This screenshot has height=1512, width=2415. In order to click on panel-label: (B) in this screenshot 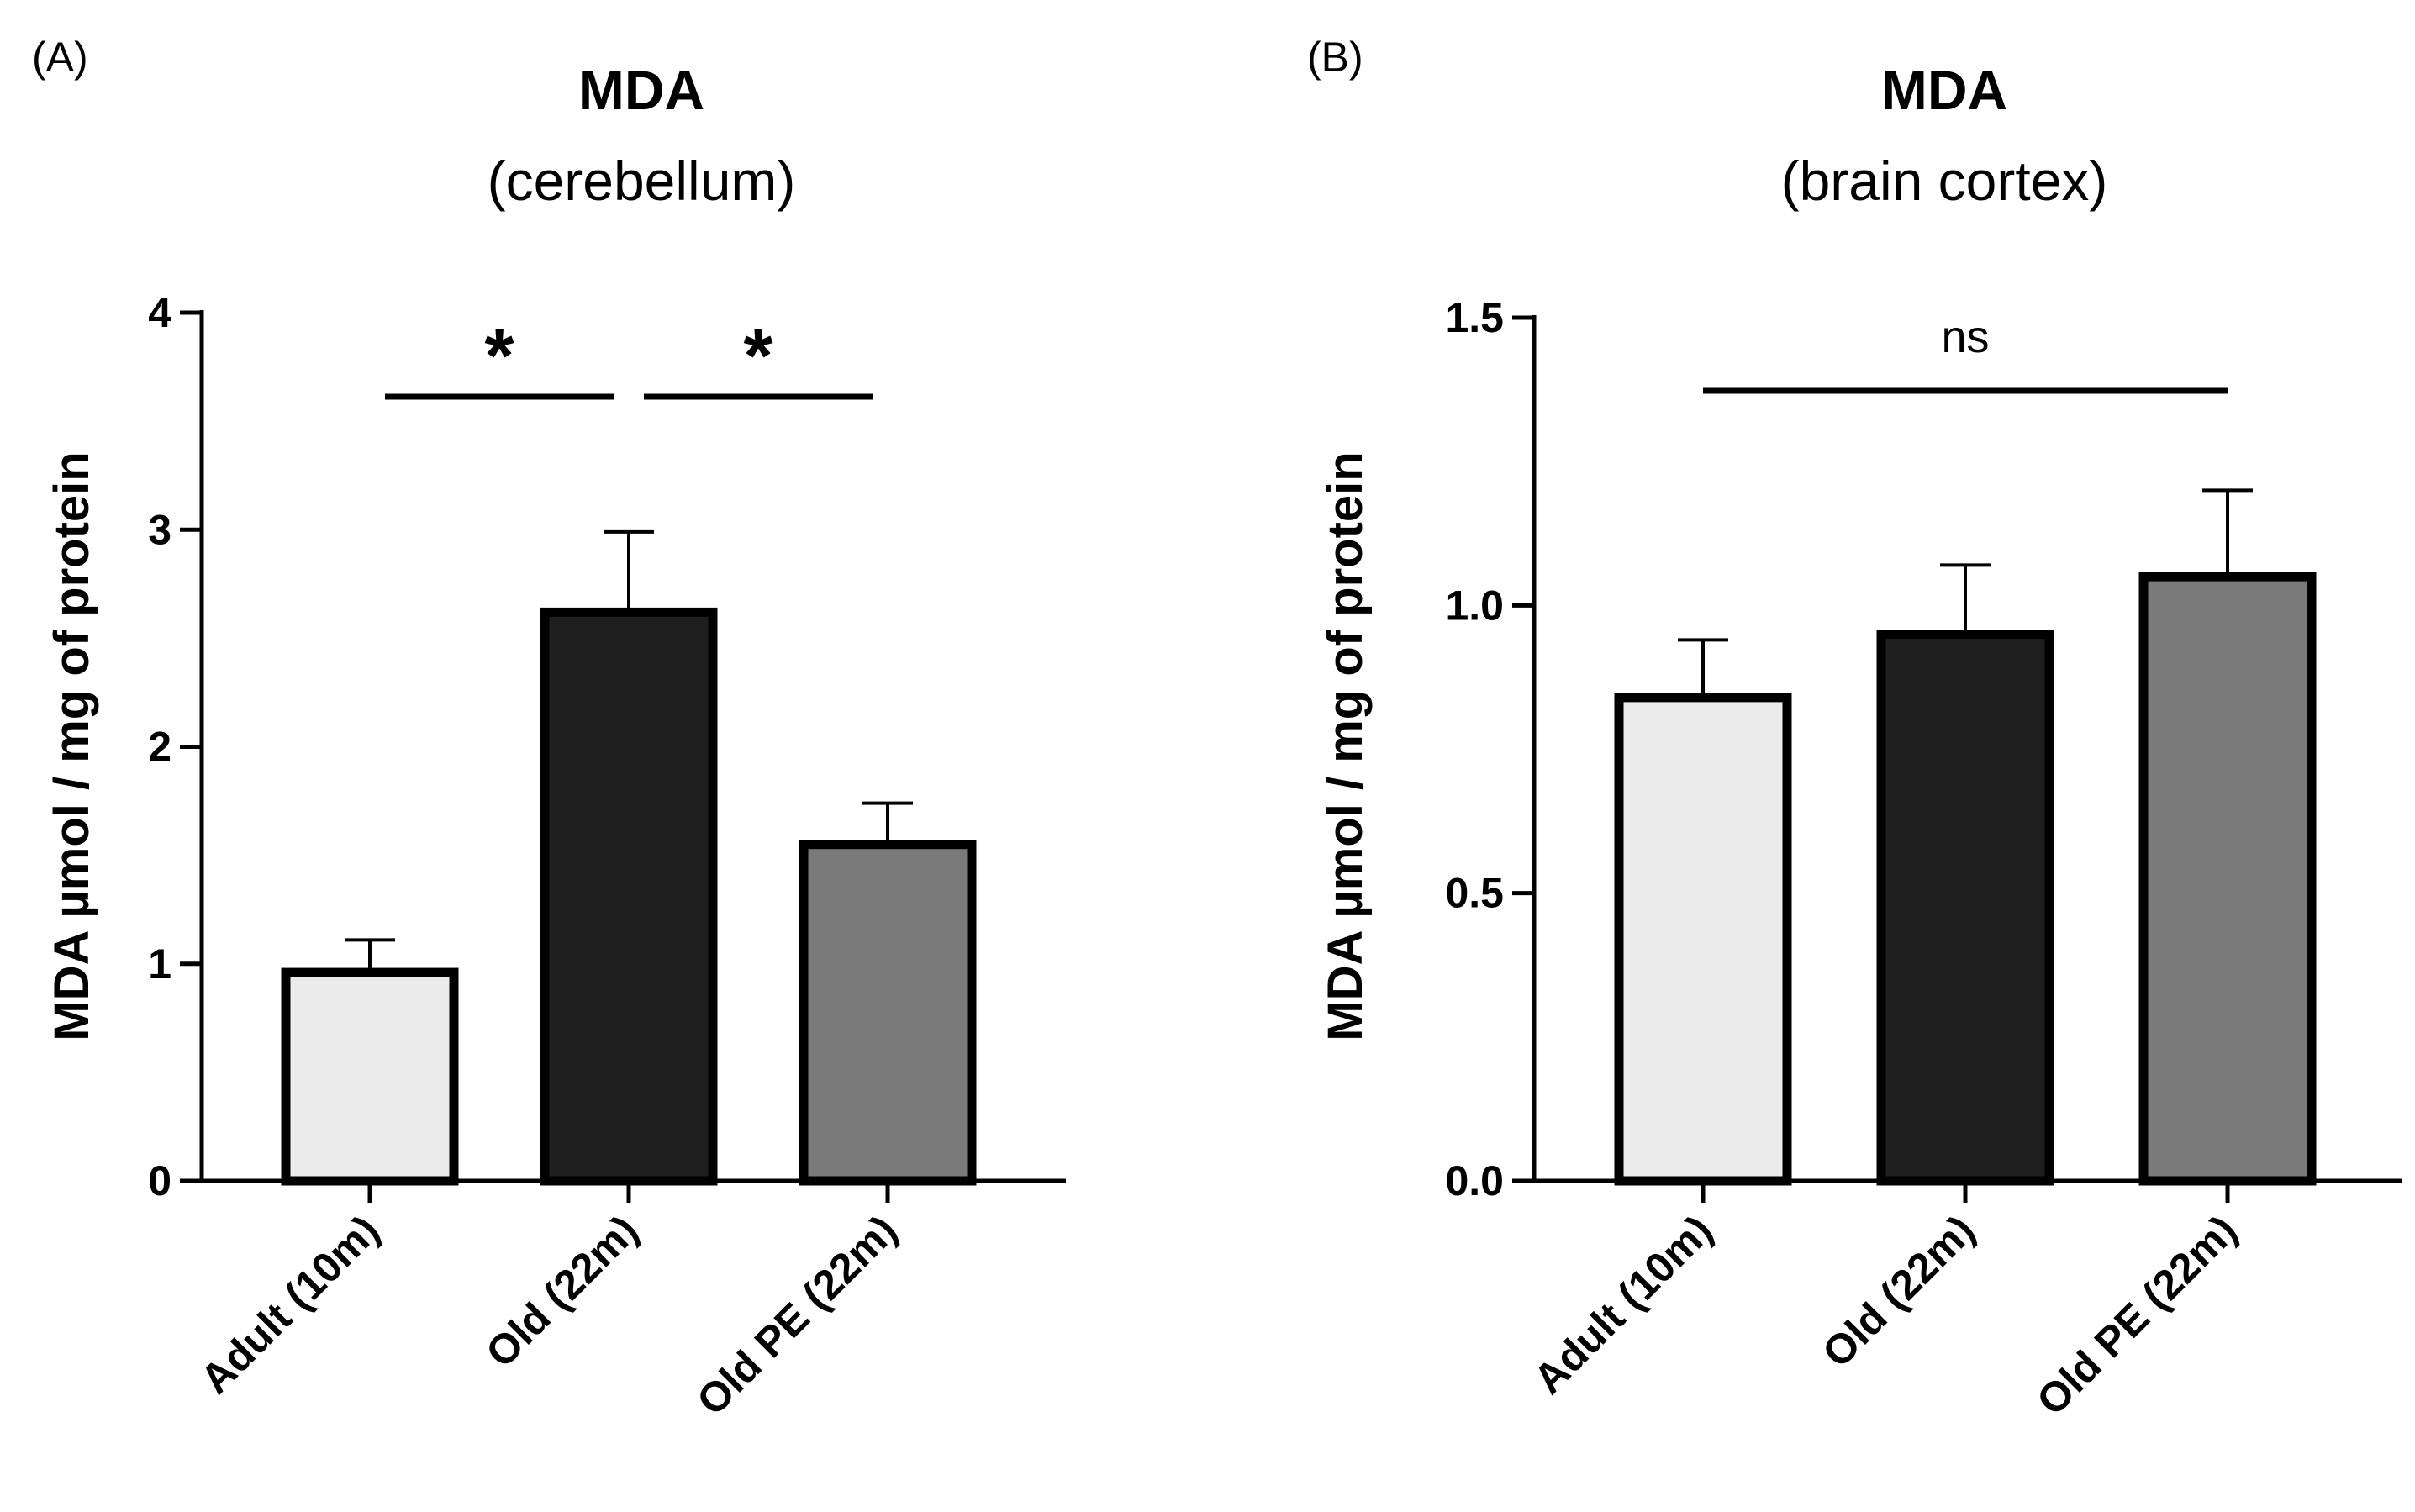, I will do `click(1335, 58)`.